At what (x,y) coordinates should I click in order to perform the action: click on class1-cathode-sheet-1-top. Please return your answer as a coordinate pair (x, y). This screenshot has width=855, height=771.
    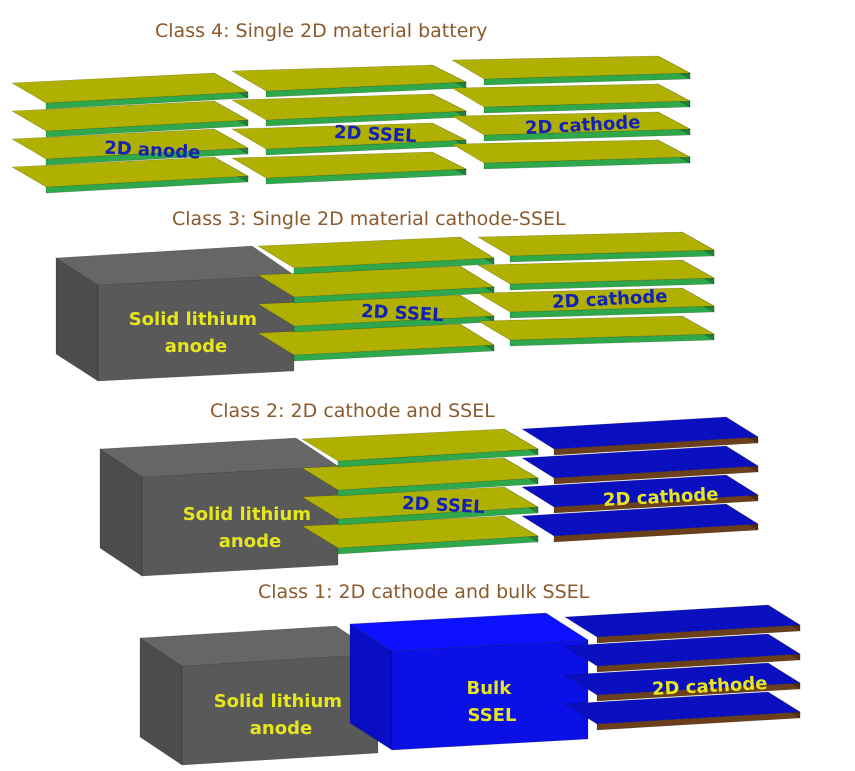
    Looking at the image, I should click on (682, 621).